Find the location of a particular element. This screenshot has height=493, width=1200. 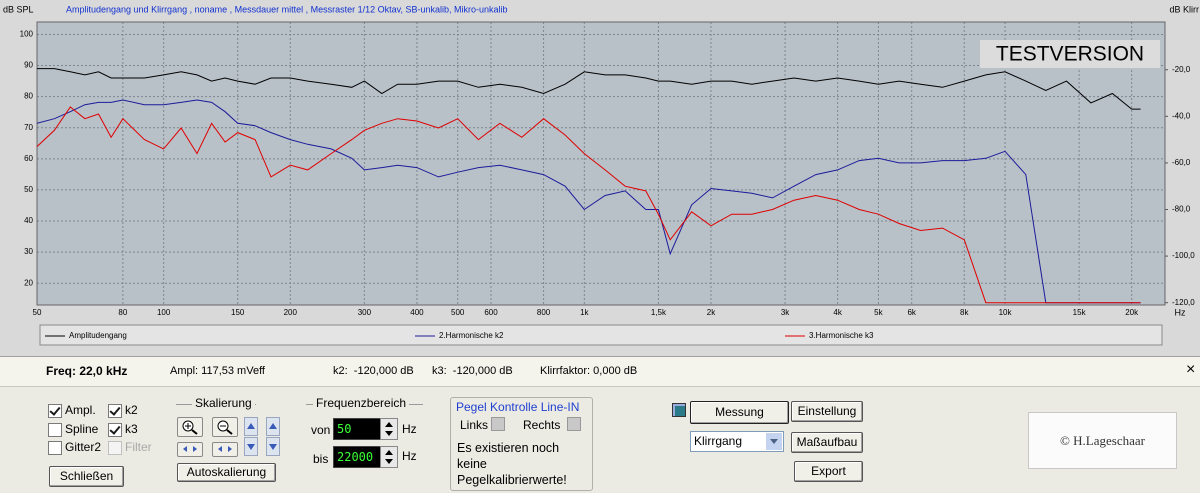

measure-button: Messung is located at coordinates (739, 412).